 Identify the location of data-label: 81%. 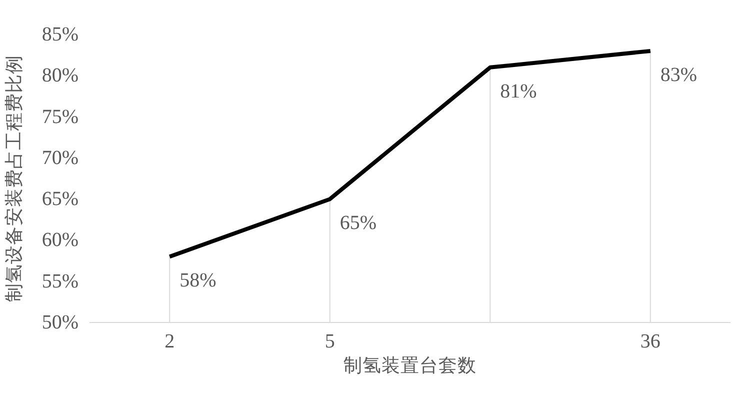
(518, 91).